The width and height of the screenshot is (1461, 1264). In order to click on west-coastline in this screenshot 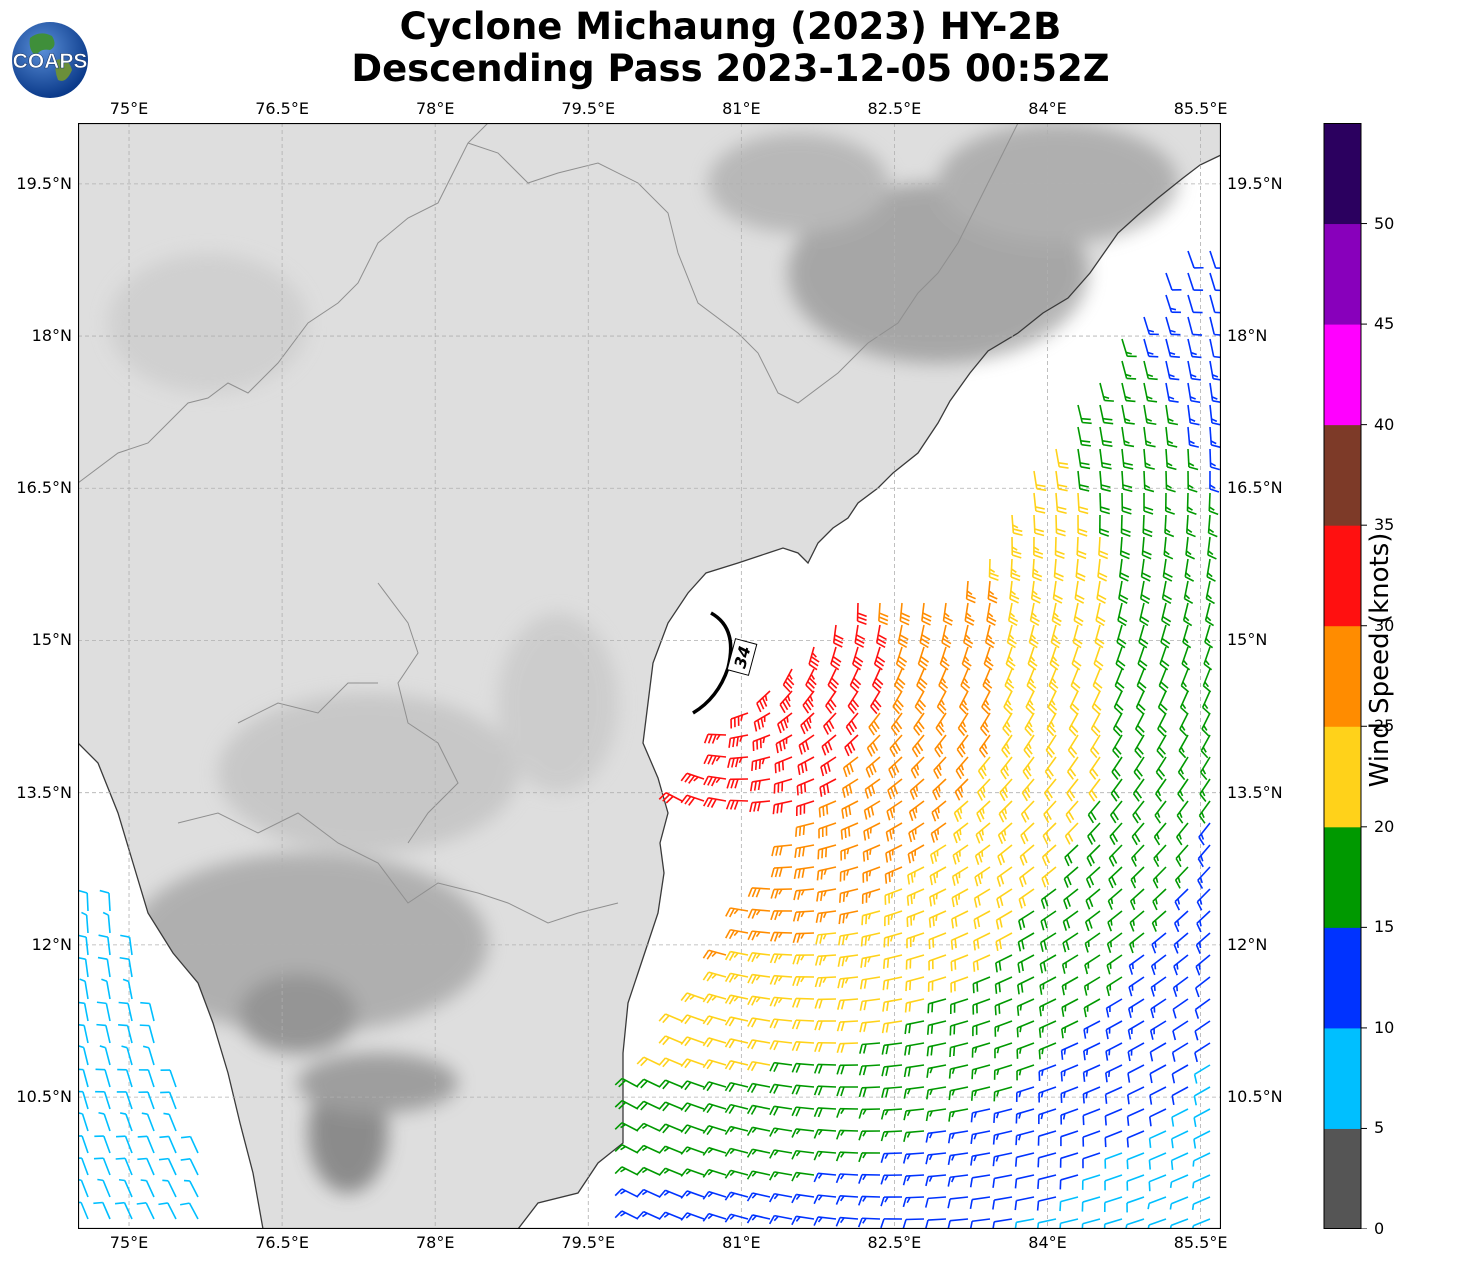, I will do `click(171, 985)`.